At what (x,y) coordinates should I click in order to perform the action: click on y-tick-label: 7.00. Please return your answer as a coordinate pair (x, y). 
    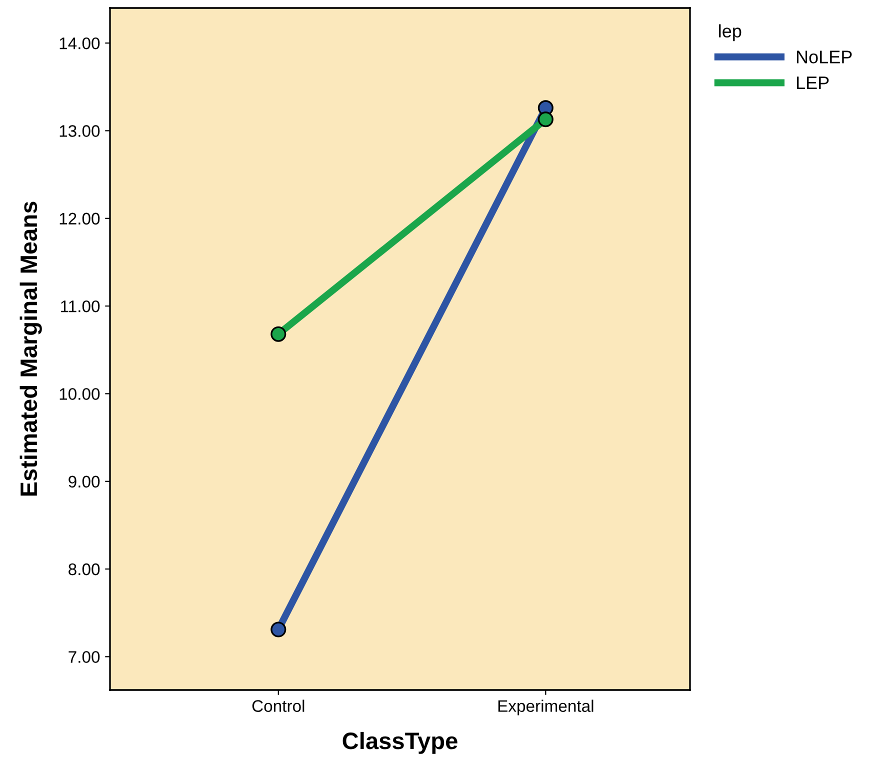
    Looking at the image, I should click on (84, 657).